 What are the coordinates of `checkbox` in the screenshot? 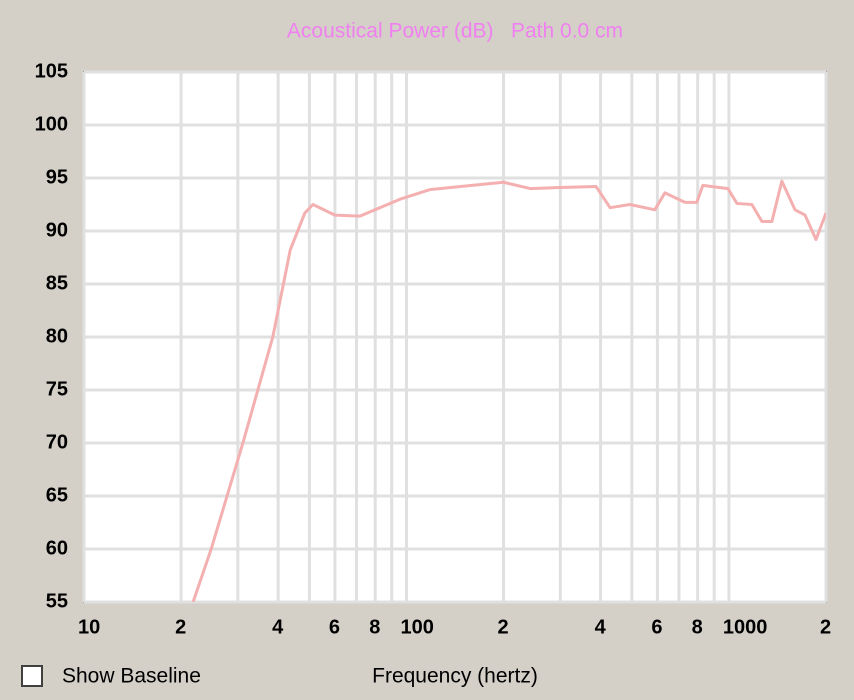 It's located at (32, 676).